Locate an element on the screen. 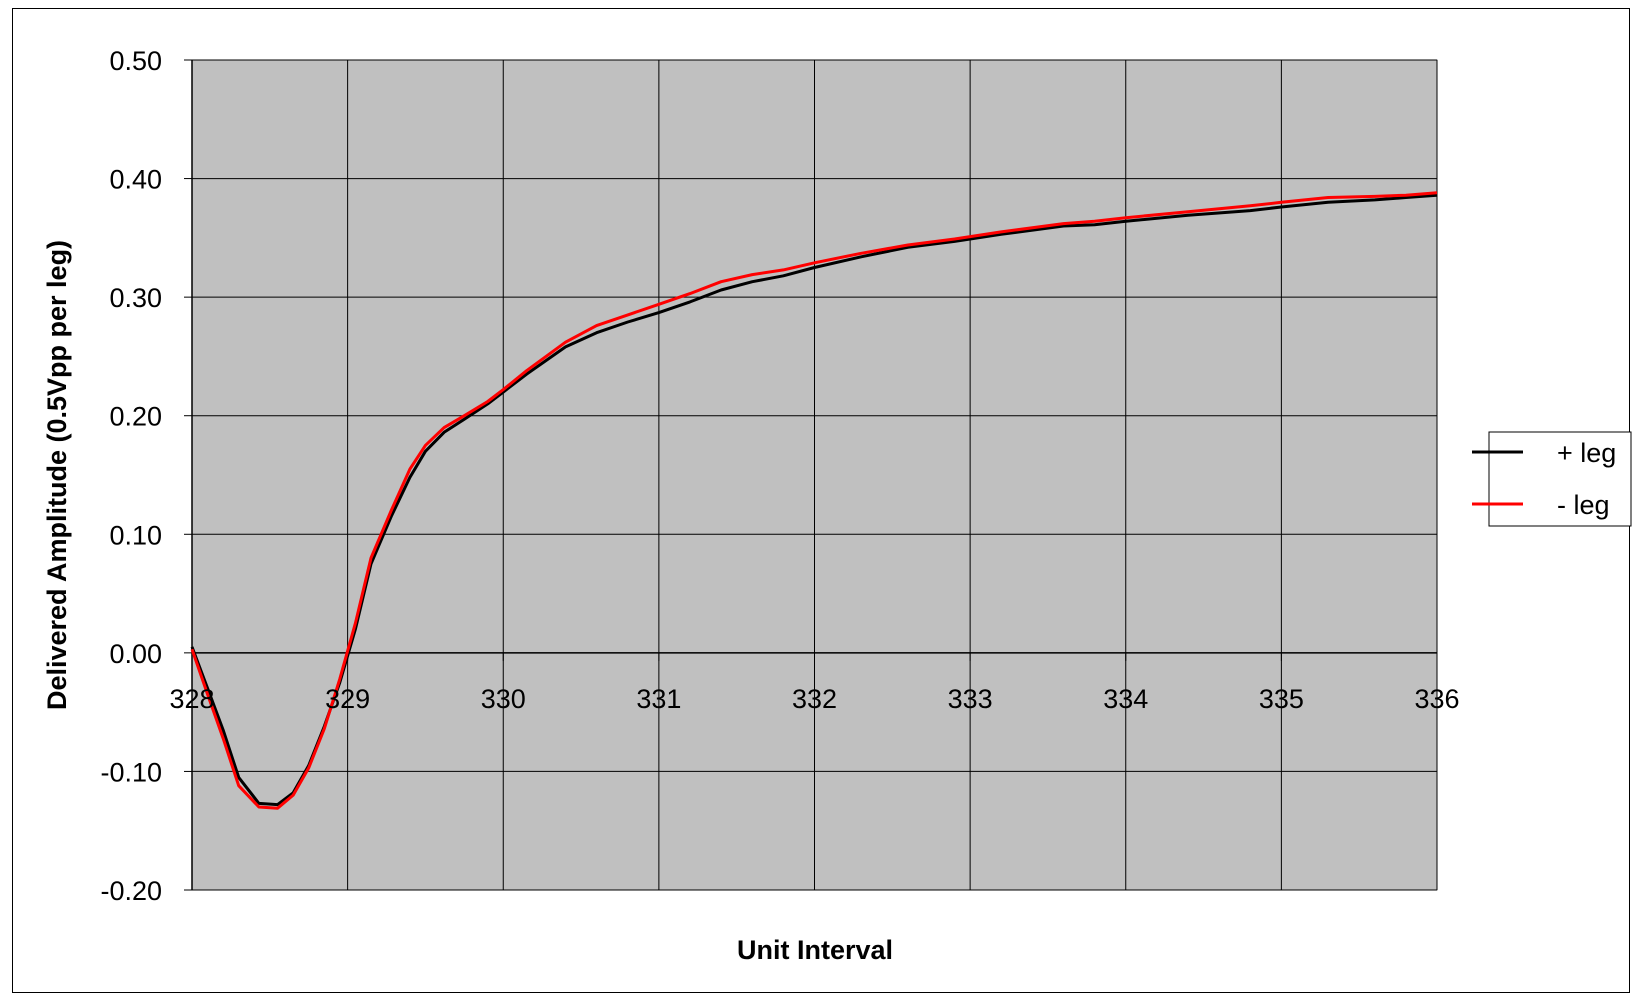 The height and width of the screenshot is (997, 1633). y-tick-label: 0.20 is located at coordinates (135, 417).